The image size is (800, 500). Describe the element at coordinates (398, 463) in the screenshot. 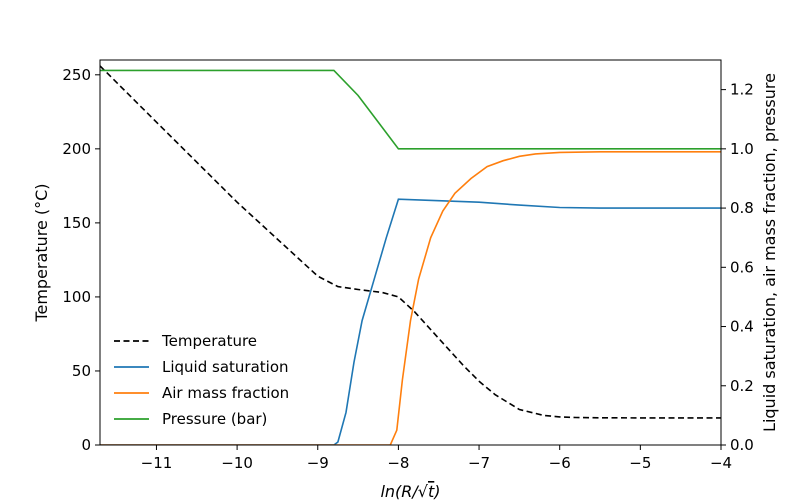

I see `x-tick-label: −8` at that location.